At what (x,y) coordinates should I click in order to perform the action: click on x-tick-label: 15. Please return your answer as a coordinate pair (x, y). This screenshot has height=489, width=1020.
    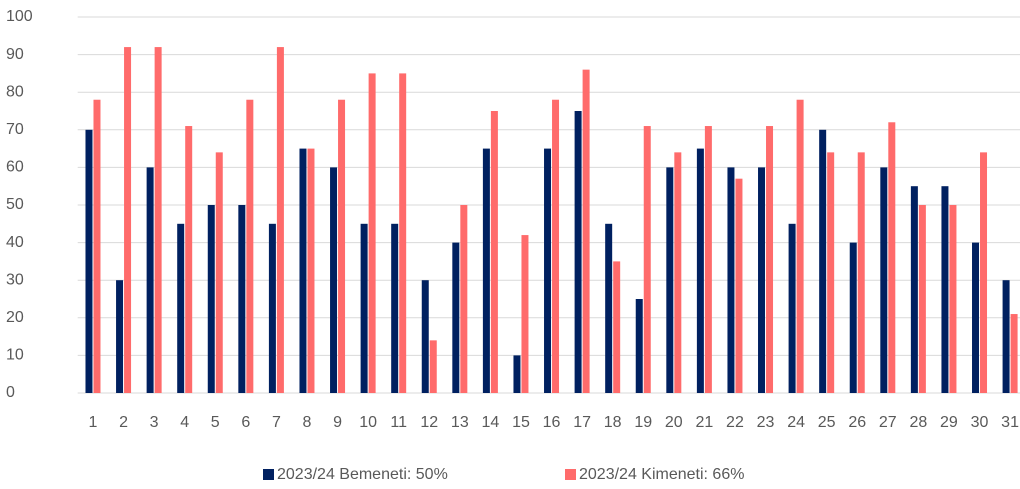
    Looking at the image, I should click on (521, 422).